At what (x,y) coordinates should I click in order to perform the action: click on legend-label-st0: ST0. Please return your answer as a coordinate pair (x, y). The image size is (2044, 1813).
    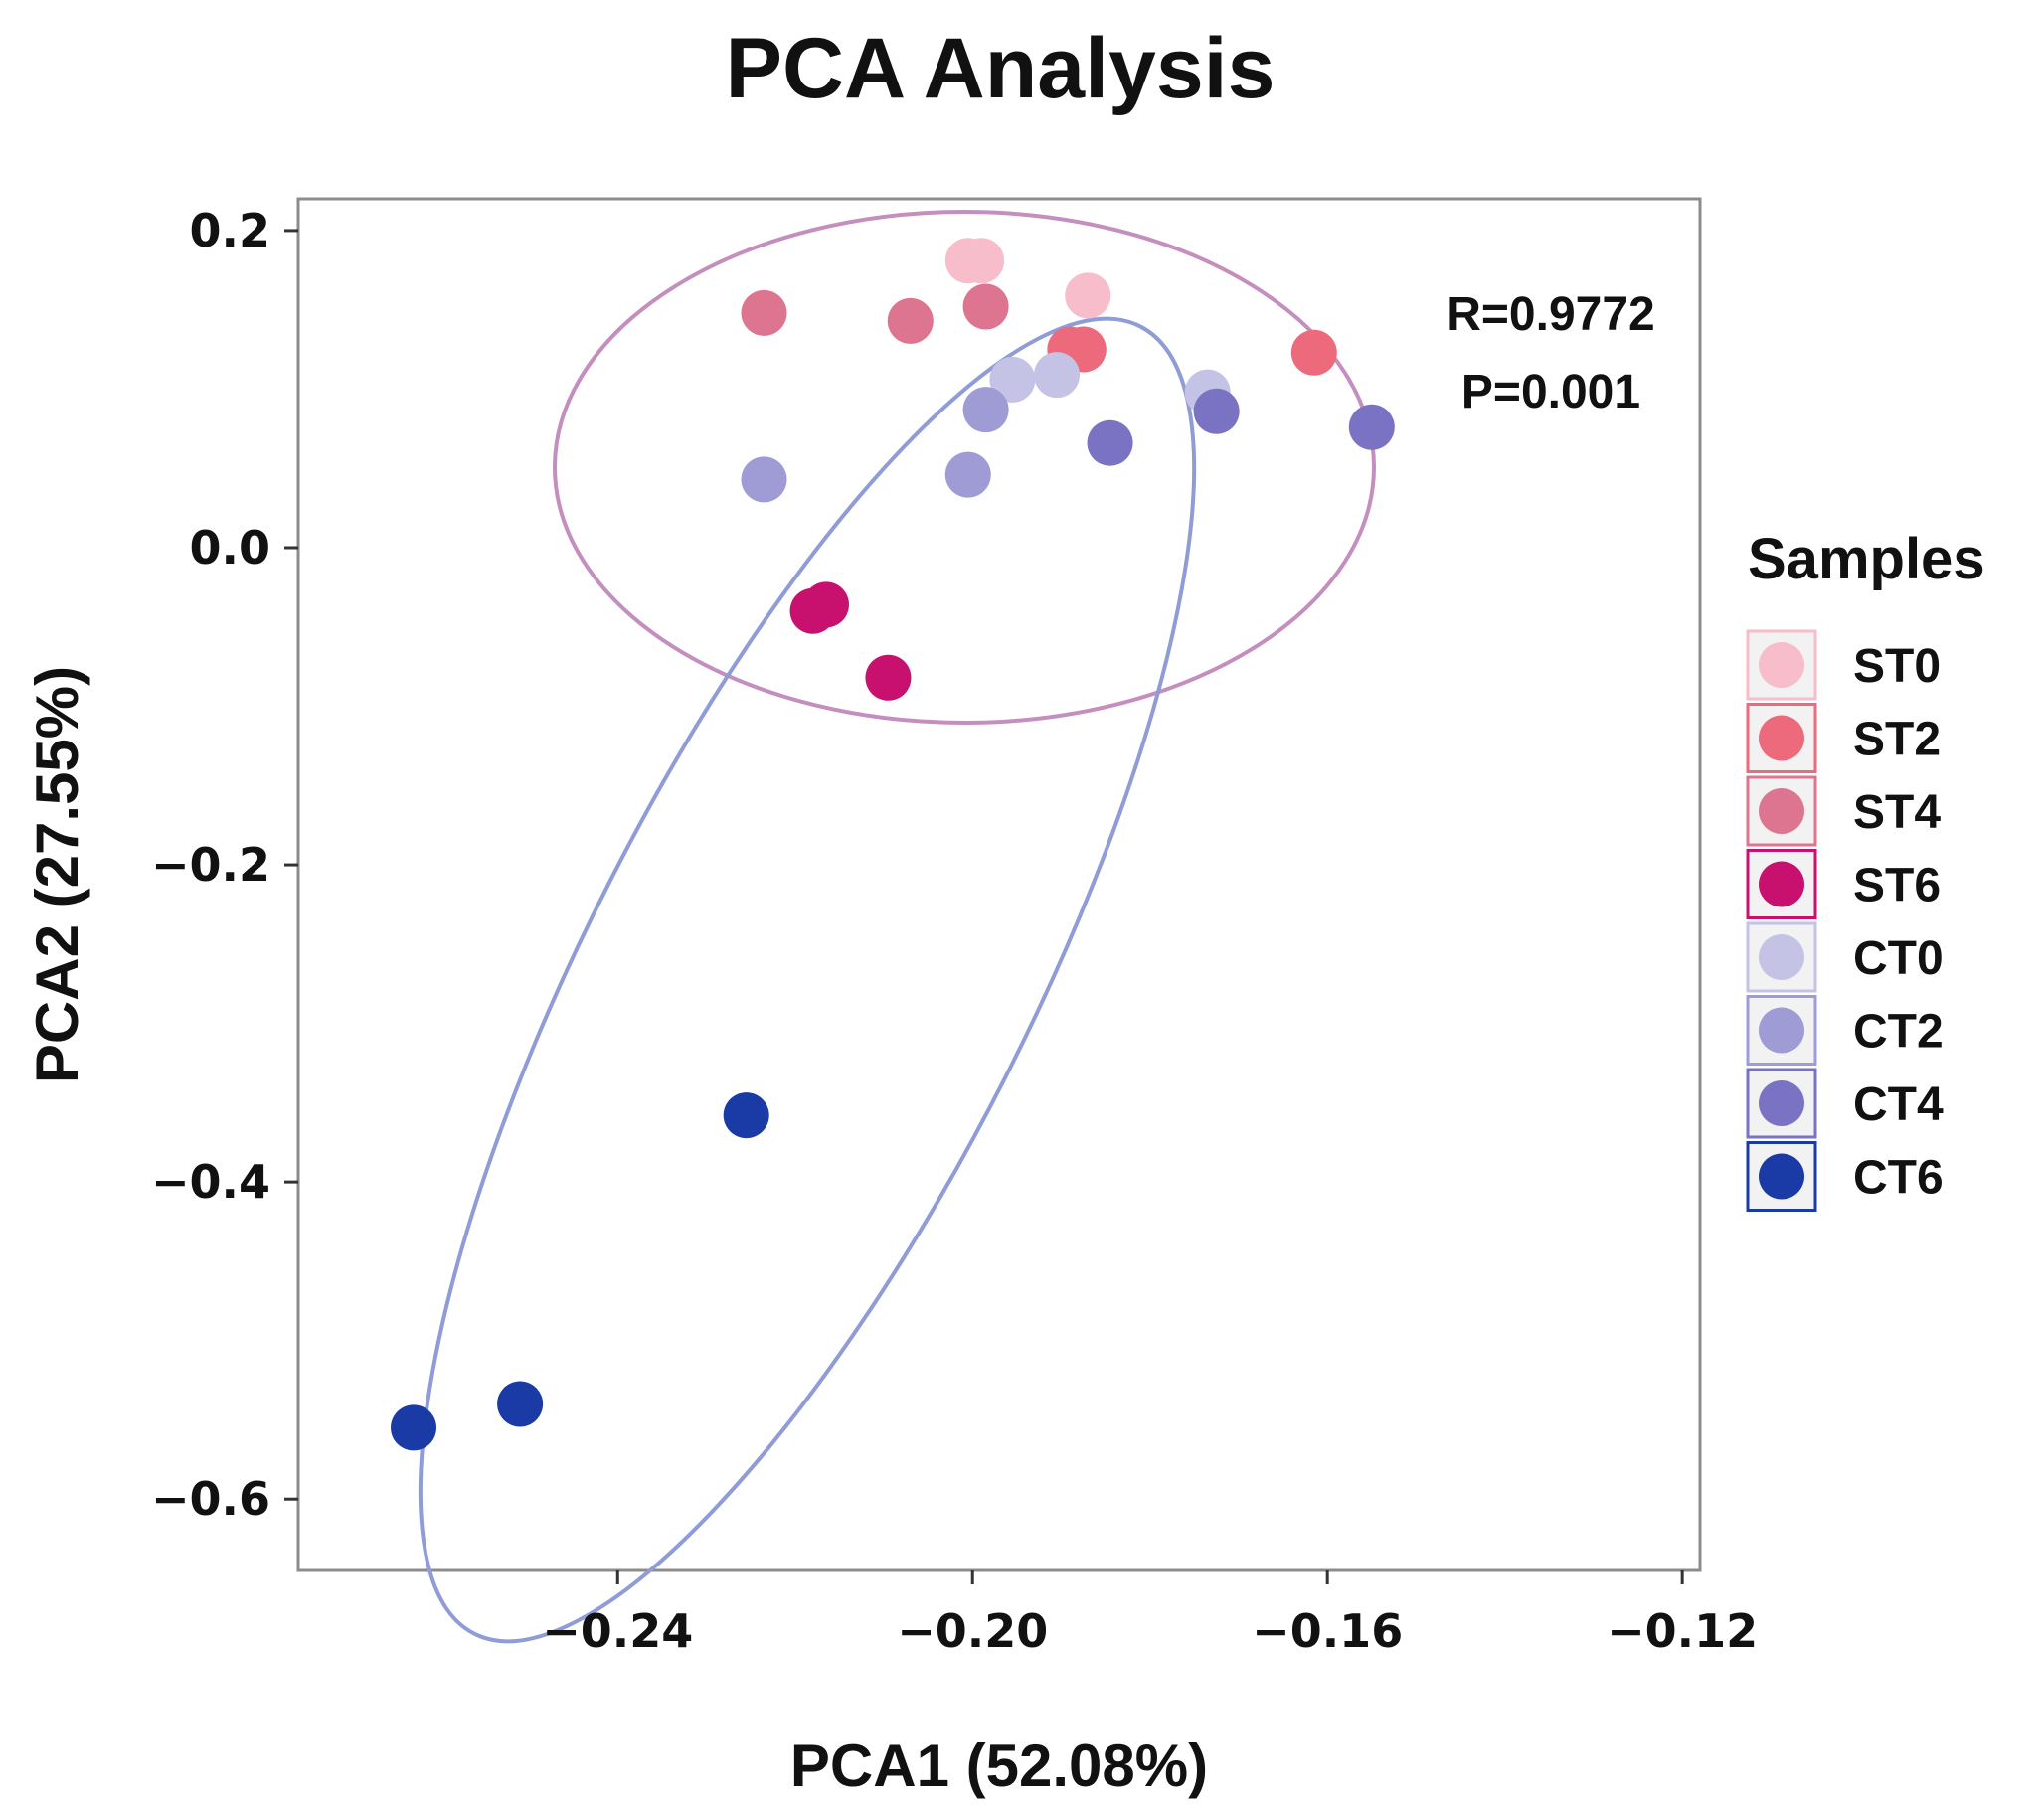
    Looking at the image, I should click on (1897, 666).